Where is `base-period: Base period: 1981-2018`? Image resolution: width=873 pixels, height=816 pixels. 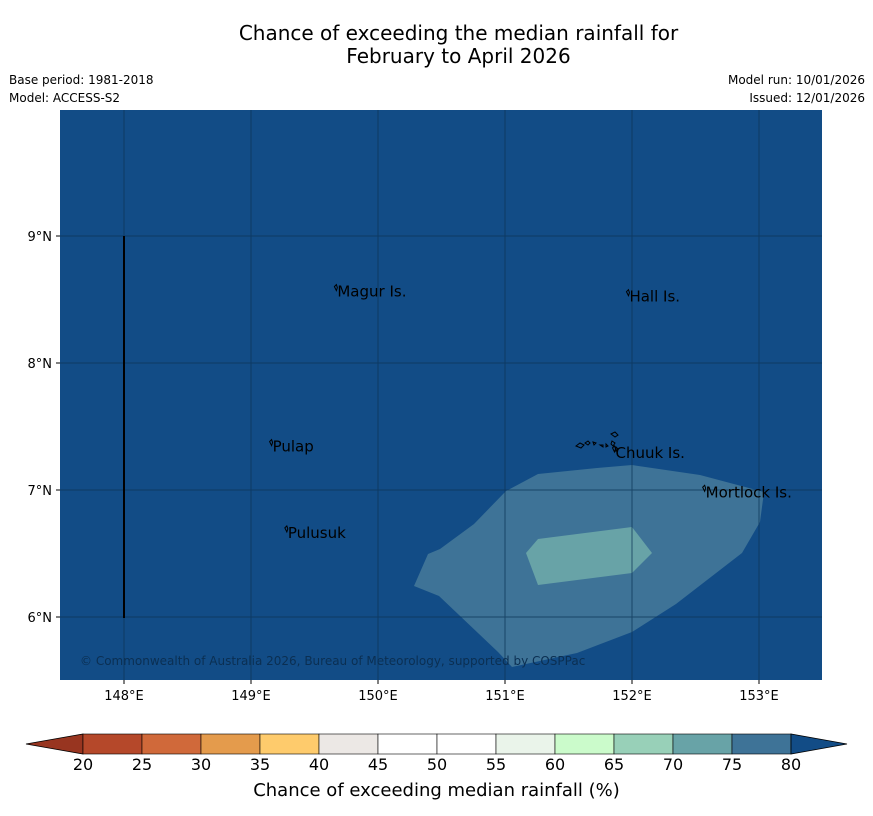 base-period: Base period: 1981-2018 is located at coordinates (81, 80).